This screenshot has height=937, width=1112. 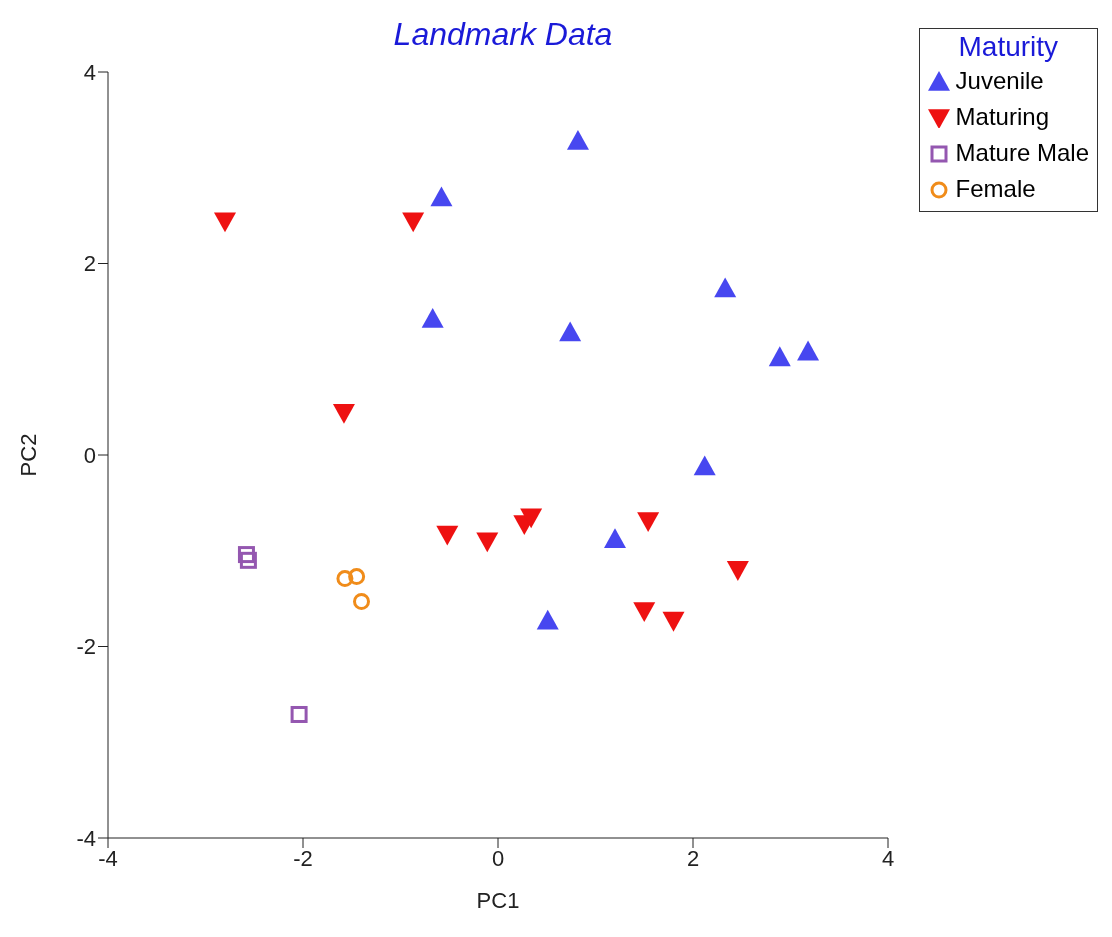 I want to click on x-tick-label: -2, so click(x=303, y=858).